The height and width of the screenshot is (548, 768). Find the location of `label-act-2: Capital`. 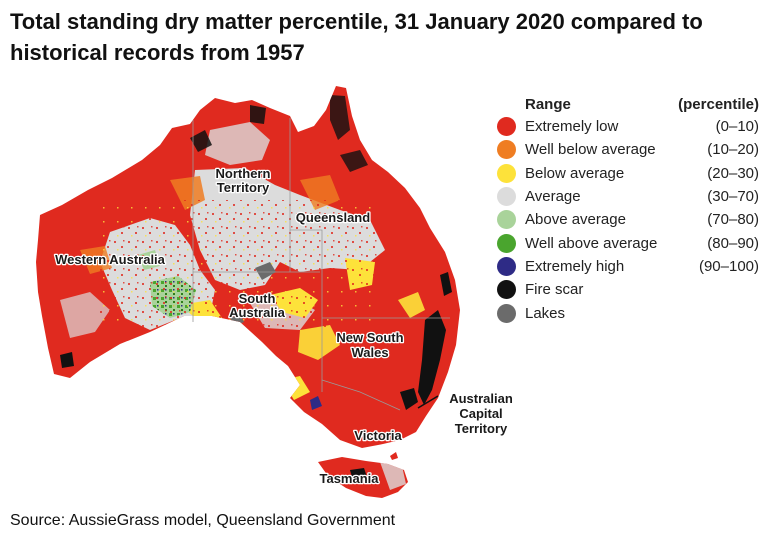

label-act-2: Capital is located at coordinates (480, 413).